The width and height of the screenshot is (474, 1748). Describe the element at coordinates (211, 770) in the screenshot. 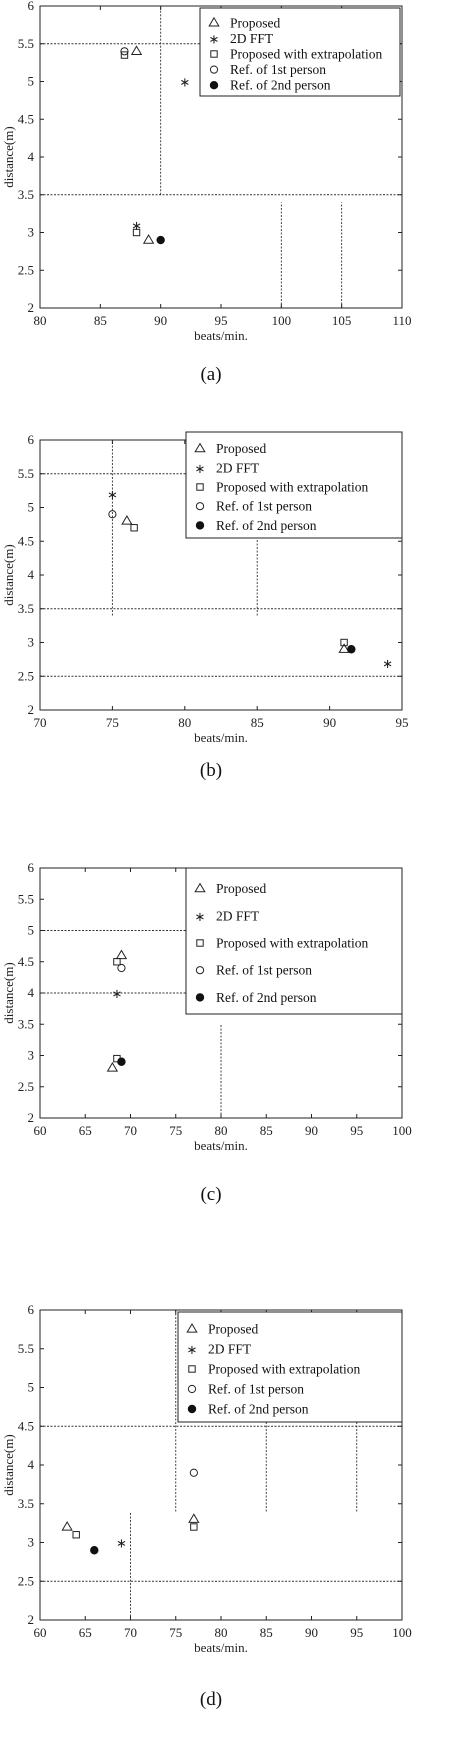

I see `figure-caption: (b)` at that location.